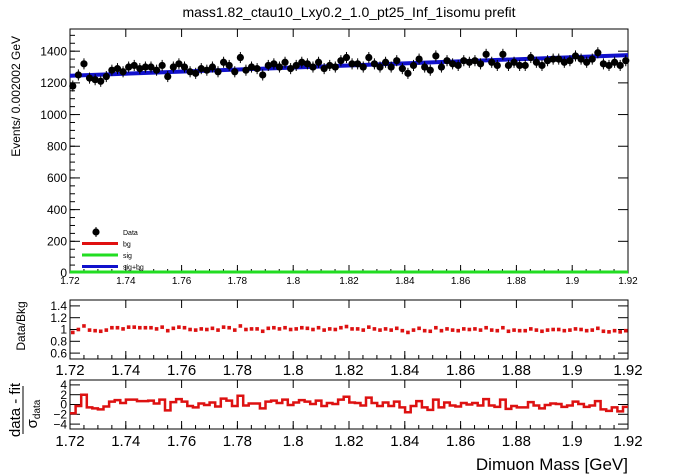 The image size is (698, 474). I want to click on legend-label: Data, so click(130, 233).